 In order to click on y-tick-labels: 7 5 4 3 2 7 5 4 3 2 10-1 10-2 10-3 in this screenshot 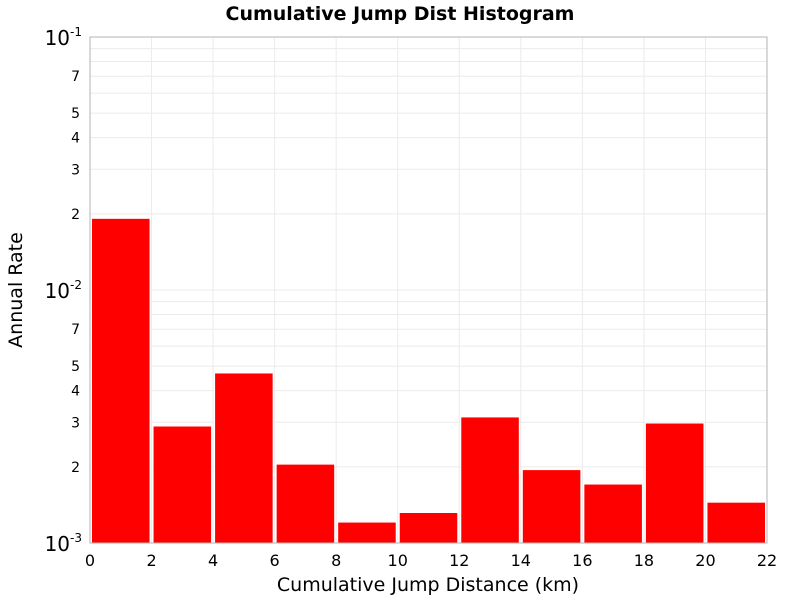, I will do `click(63, 290)`.